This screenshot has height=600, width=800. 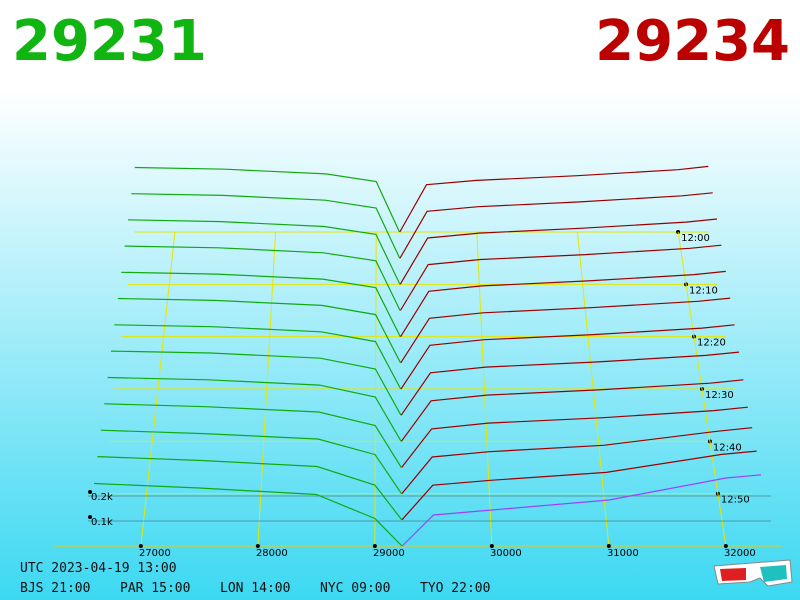 What do you see at coordinates (255, 588) in the screenshot?
I see `zone-time: LON 14:00` at bounding box center [255, 588].